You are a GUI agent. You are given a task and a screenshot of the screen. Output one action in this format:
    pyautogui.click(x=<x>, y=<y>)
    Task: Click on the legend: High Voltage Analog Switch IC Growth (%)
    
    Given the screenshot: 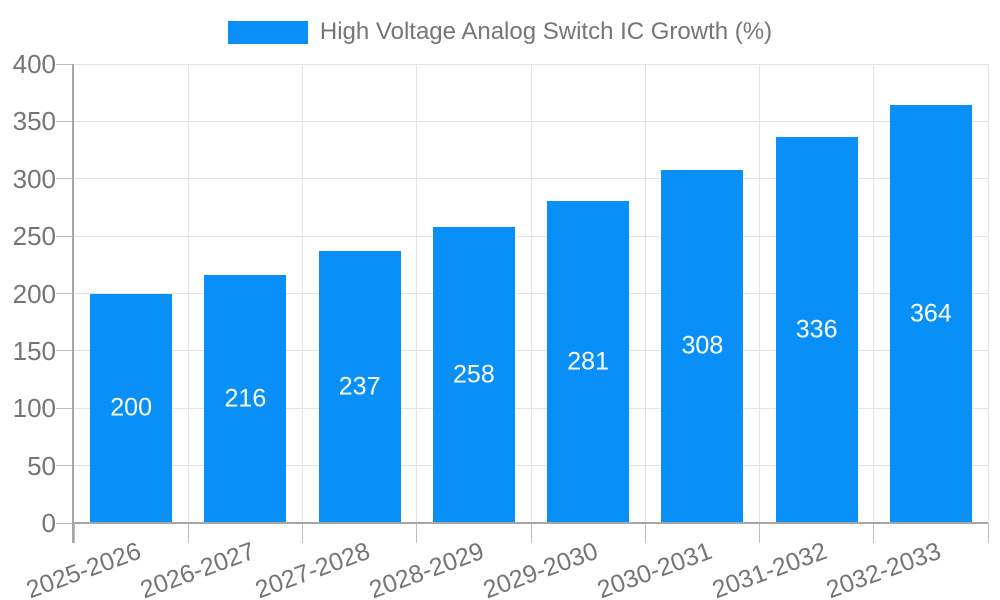 What is the action you would take?
    pyautogui.click(x=500, y=32)
    